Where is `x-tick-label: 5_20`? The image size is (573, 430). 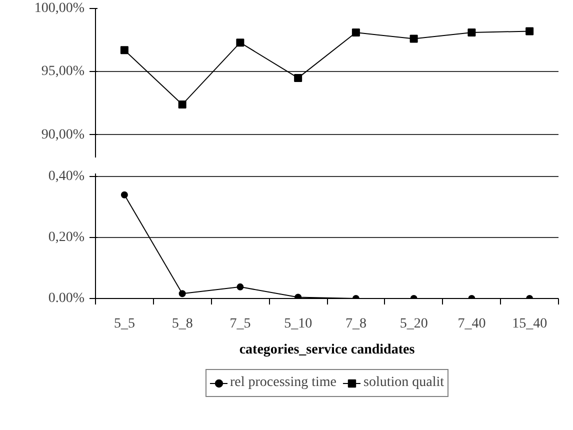
x-tick-label: 5_20 is located at coordinates (414, 324).